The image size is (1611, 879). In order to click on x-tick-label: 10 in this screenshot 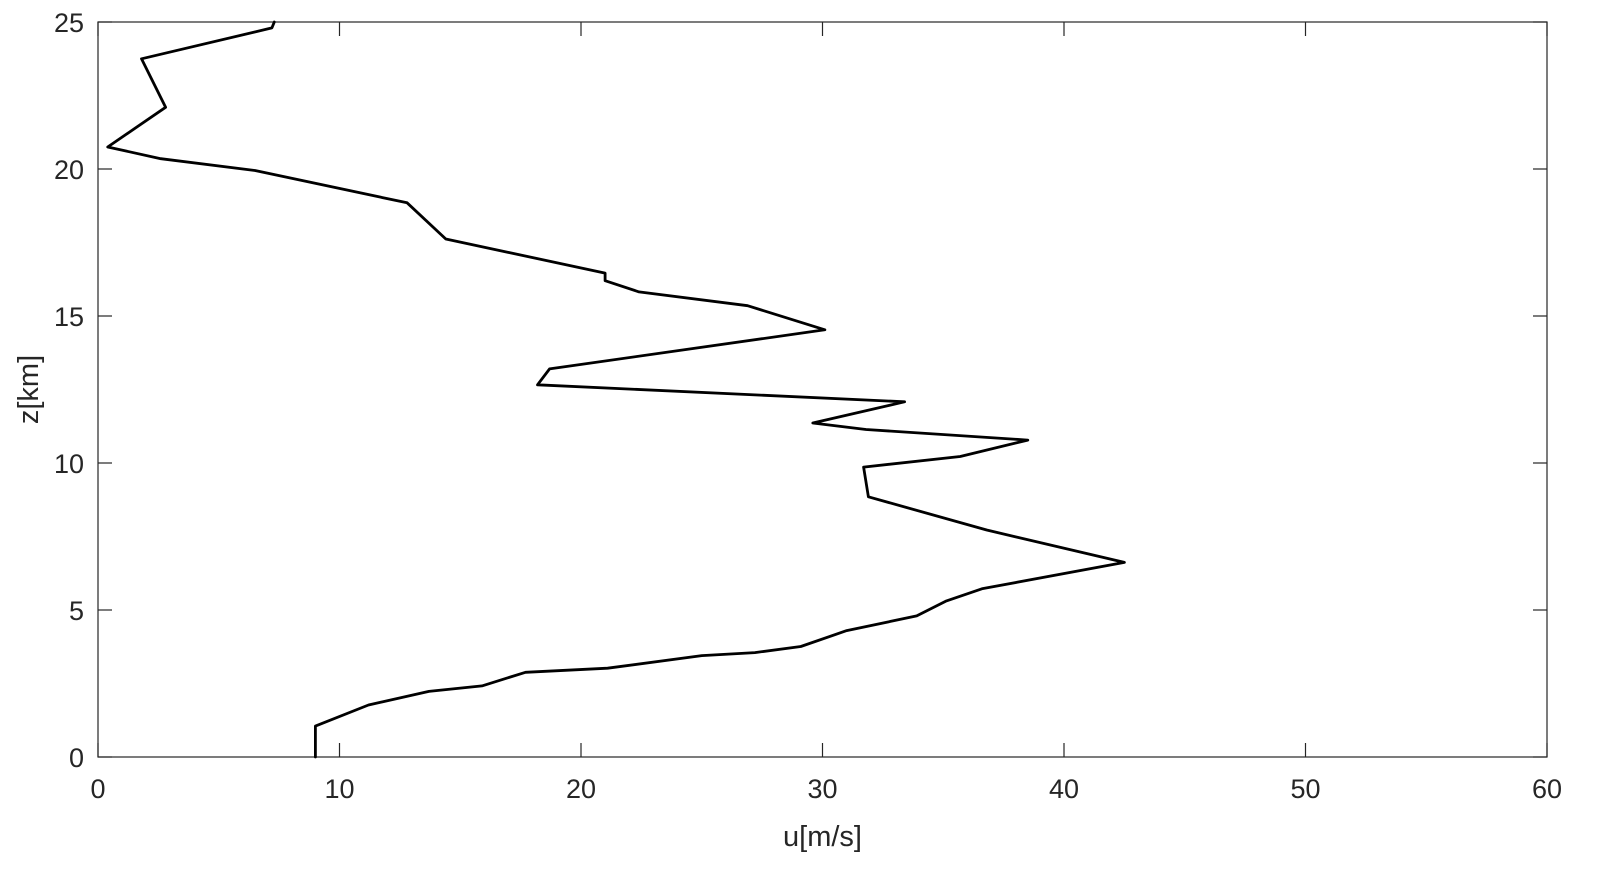, I will do `click(339, 789)`.